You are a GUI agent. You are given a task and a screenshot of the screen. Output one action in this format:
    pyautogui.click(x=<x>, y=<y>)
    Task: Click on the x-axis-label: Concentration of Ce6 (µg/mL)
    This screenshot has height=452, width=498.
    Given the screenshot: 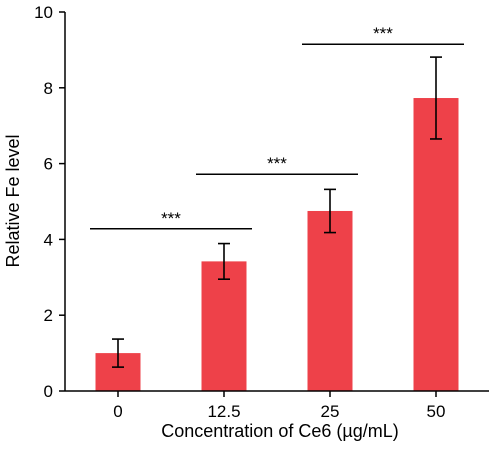 What is the action you would take?
    pyautogui.click(x=279, y=431)
    